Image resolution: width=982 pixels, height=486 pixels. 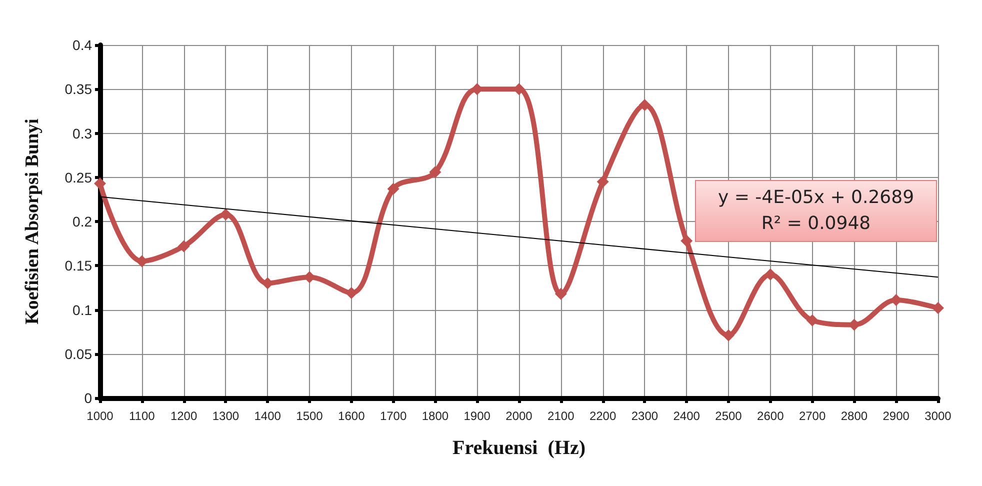 I want to click on x-tick-label: 2600, so click(x=770, y=416).